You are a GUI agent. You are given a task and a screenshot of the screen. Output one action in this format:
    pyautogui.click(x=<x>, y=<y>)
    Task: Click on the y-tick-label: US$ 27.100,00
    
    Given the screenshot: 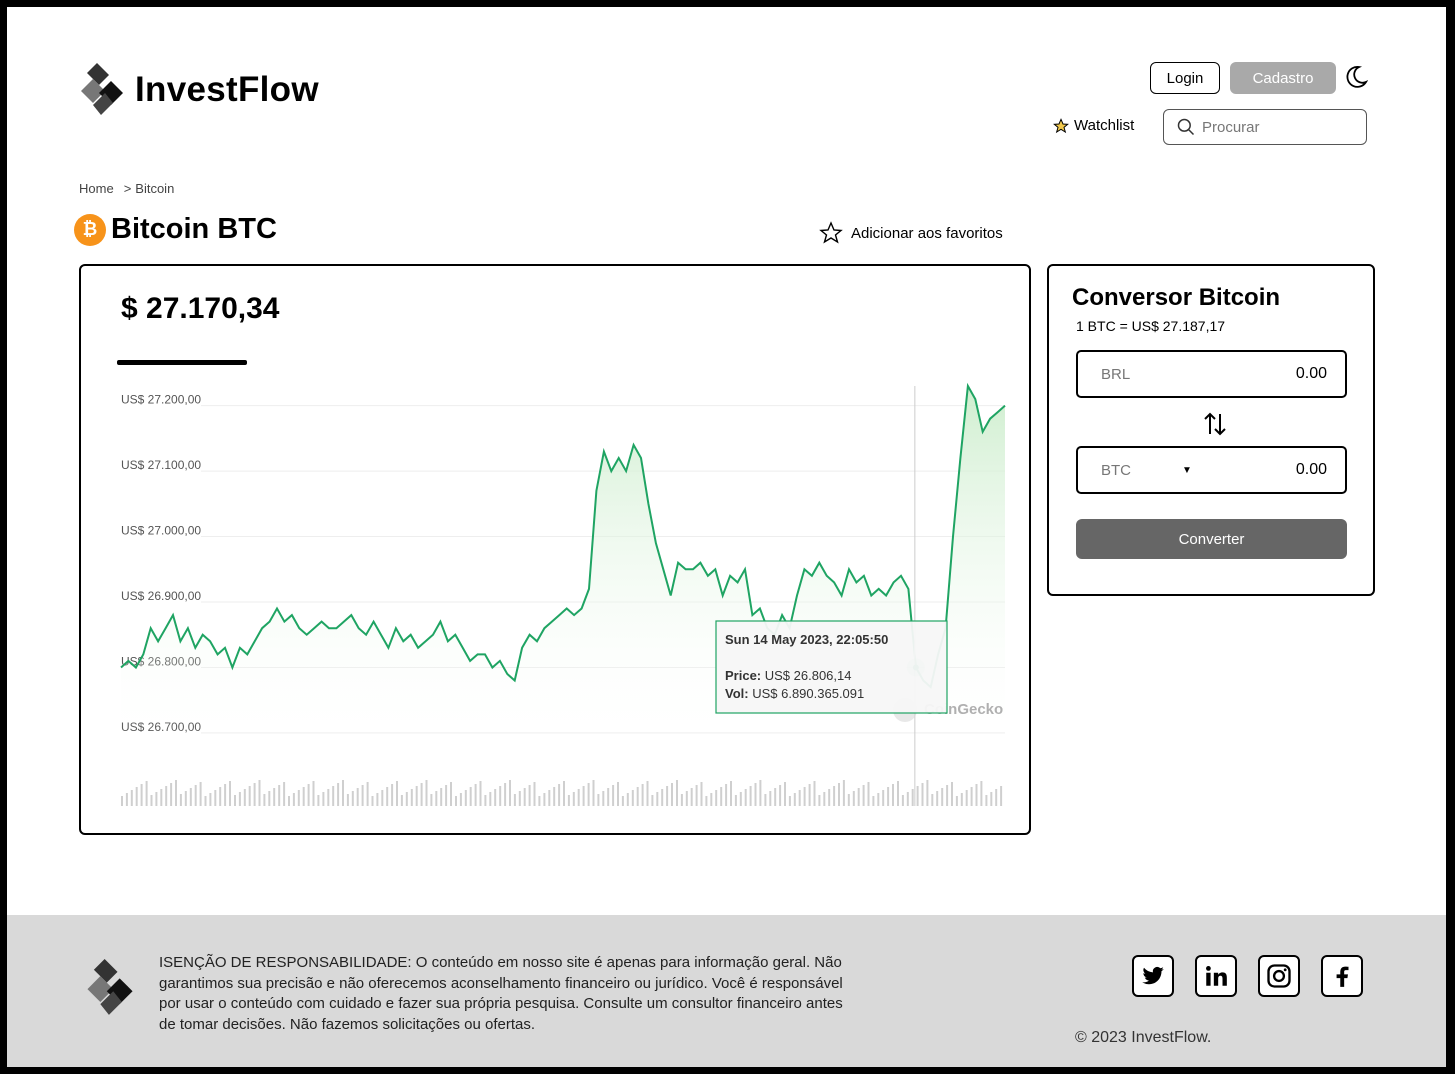 What is the action you would take?
    pyautogui.click(x=161, y=465)
    